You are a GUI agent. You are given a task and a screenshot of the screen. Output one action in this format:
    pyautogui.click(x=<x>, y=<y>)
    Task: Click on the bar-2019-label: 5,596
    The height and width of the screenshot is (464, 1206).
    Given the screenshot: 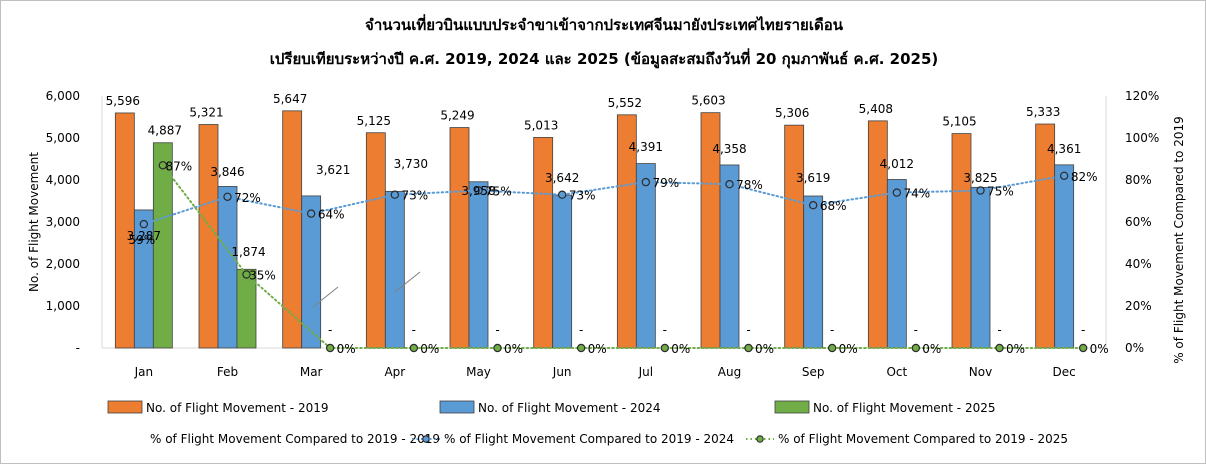 What is the action you would take?
    pyautogui.click(x=123, y=101)
    